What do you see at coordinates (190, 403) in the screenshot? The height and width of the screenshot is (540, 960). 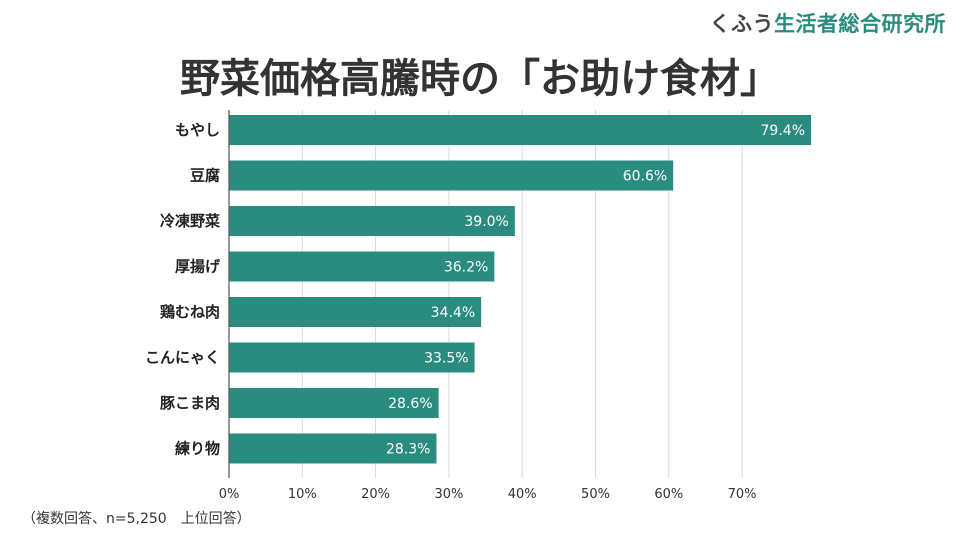 I see `category-label: 豚こま肉` at bounding box center [190, 403].